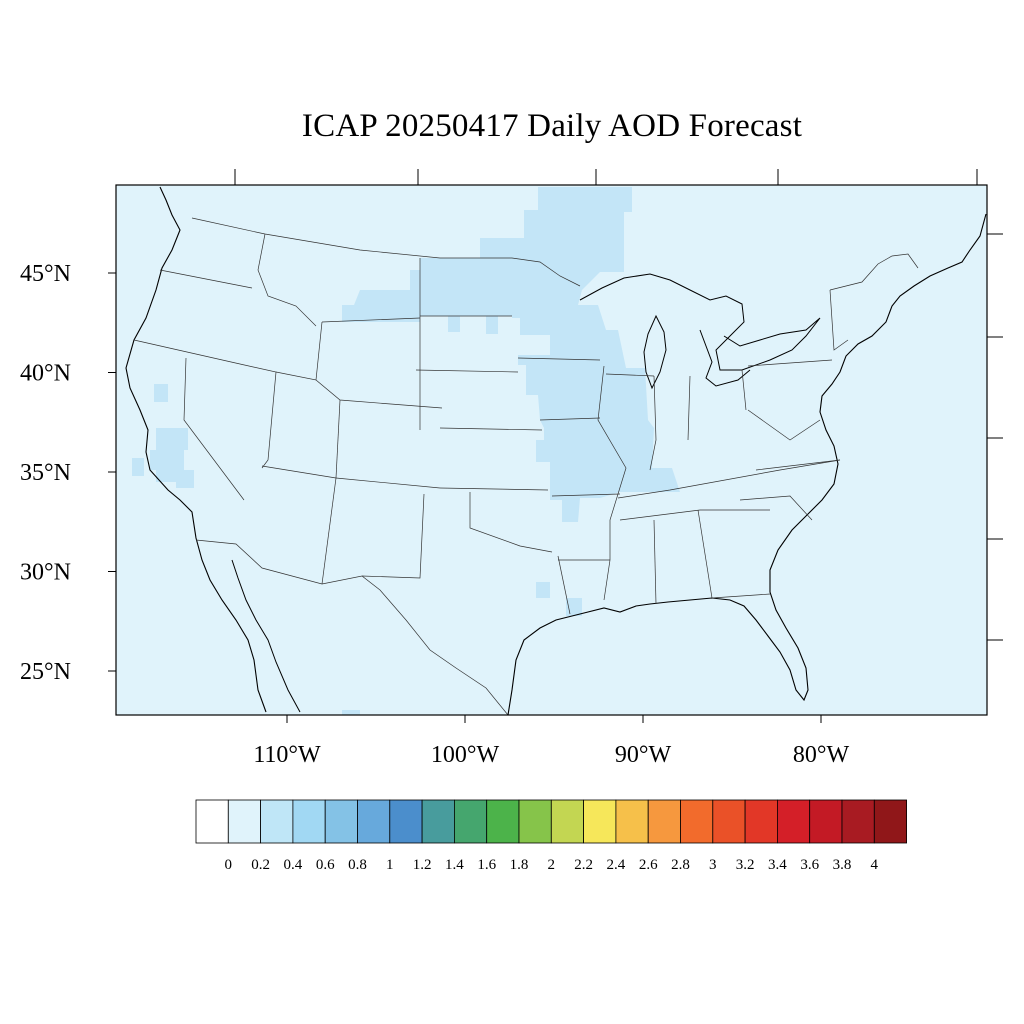  I want to click on colorbar-label-8: 1.6, so click(486, 865).